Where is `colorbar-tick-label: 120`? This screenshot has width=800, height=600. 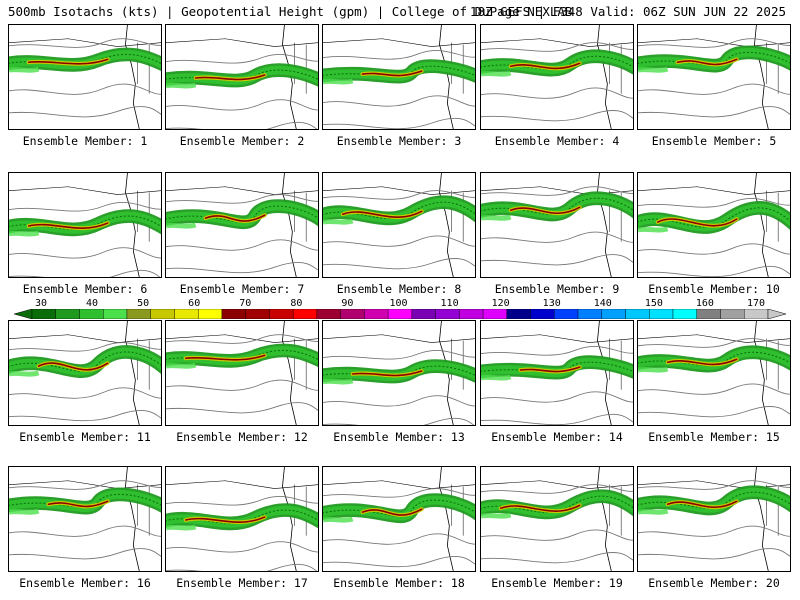 colorbar-tick-label: 120 is located at coordinates (500, 303).